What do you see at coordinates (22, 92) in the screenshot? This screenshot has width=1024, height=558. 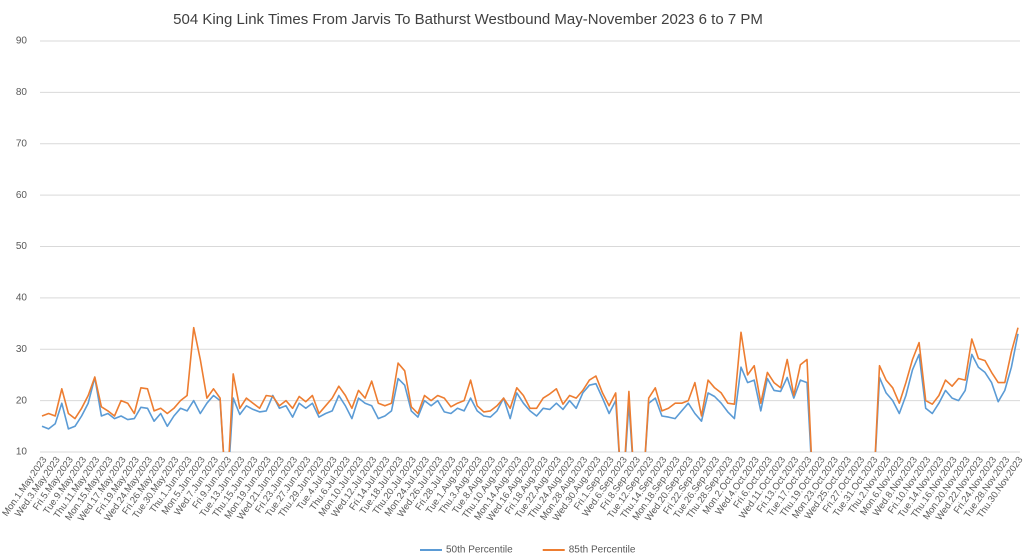 I see `y-tick-label: 80` at bounding box center [22, 92].